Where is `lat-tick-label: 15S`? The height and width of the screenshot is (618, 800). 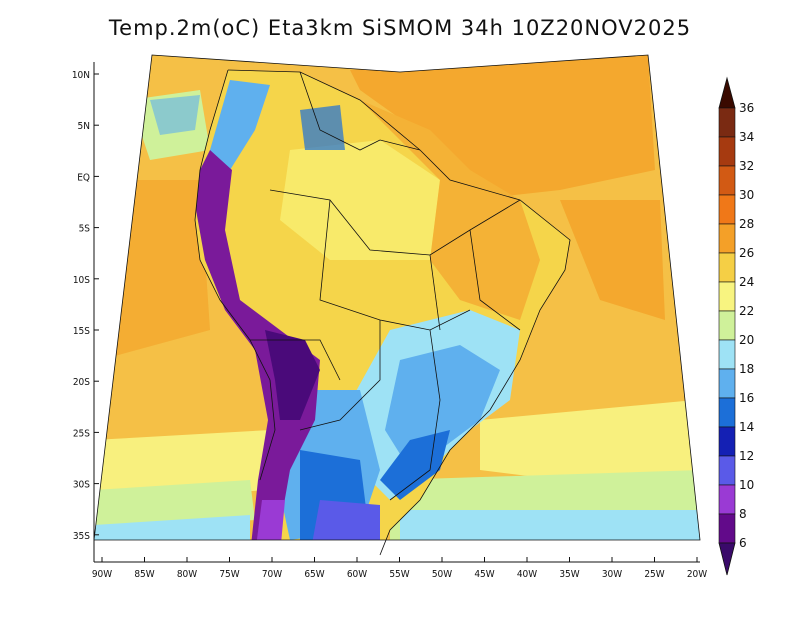 lat-tick-label: 15S is located at coordinates (81, 331).